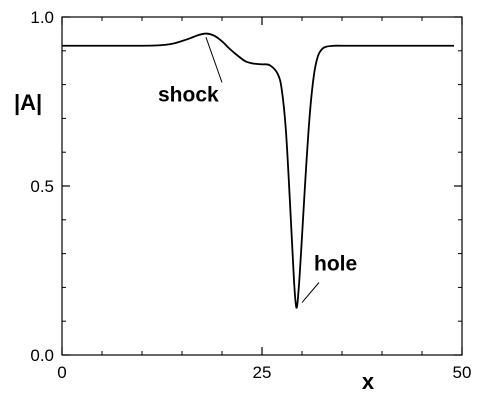 The width and height of the screenshot is (477, 397). Describe the element at coordinates (42, 17) in the screenshot. I see `y-tick-label: 1.0` at that location.